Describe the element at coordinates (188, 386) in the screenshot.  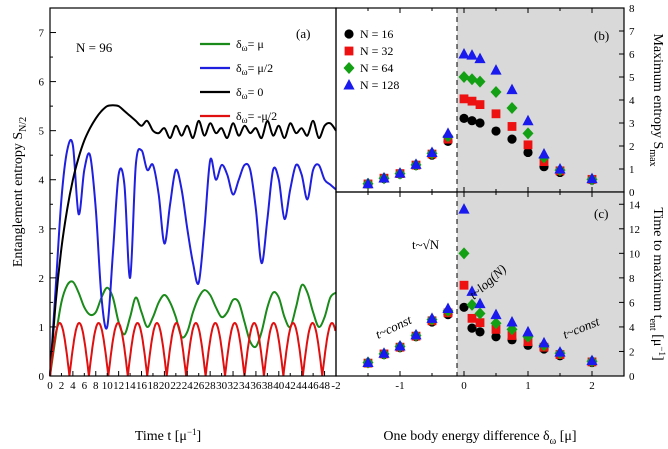
I see `panel-a-xtick-label: 24` at that location.